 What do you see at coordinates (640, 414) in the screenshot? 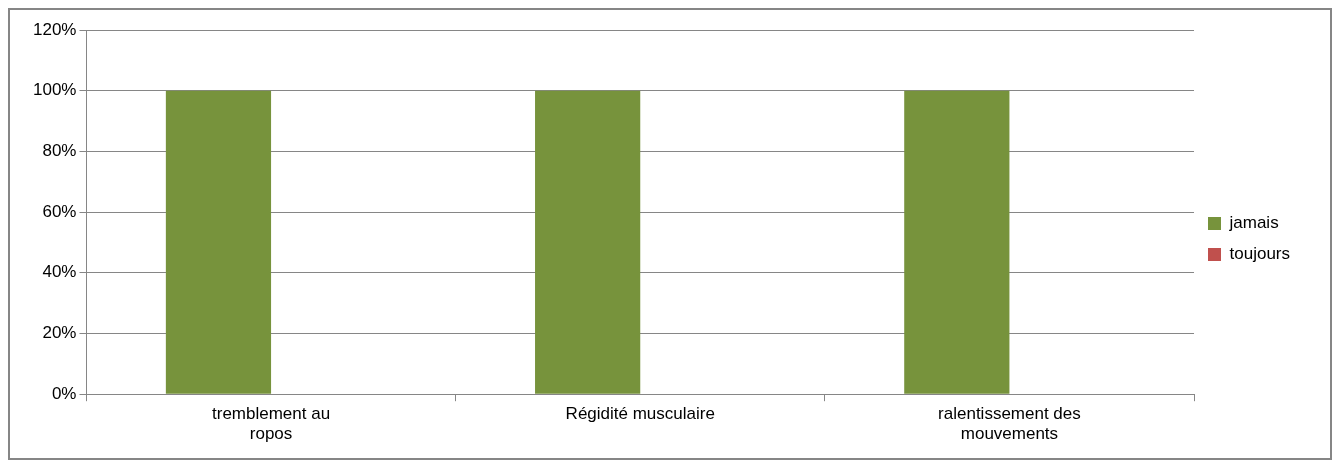
I see `x-tick-label: Régidité musculaire` at bounding box center [640, 414].